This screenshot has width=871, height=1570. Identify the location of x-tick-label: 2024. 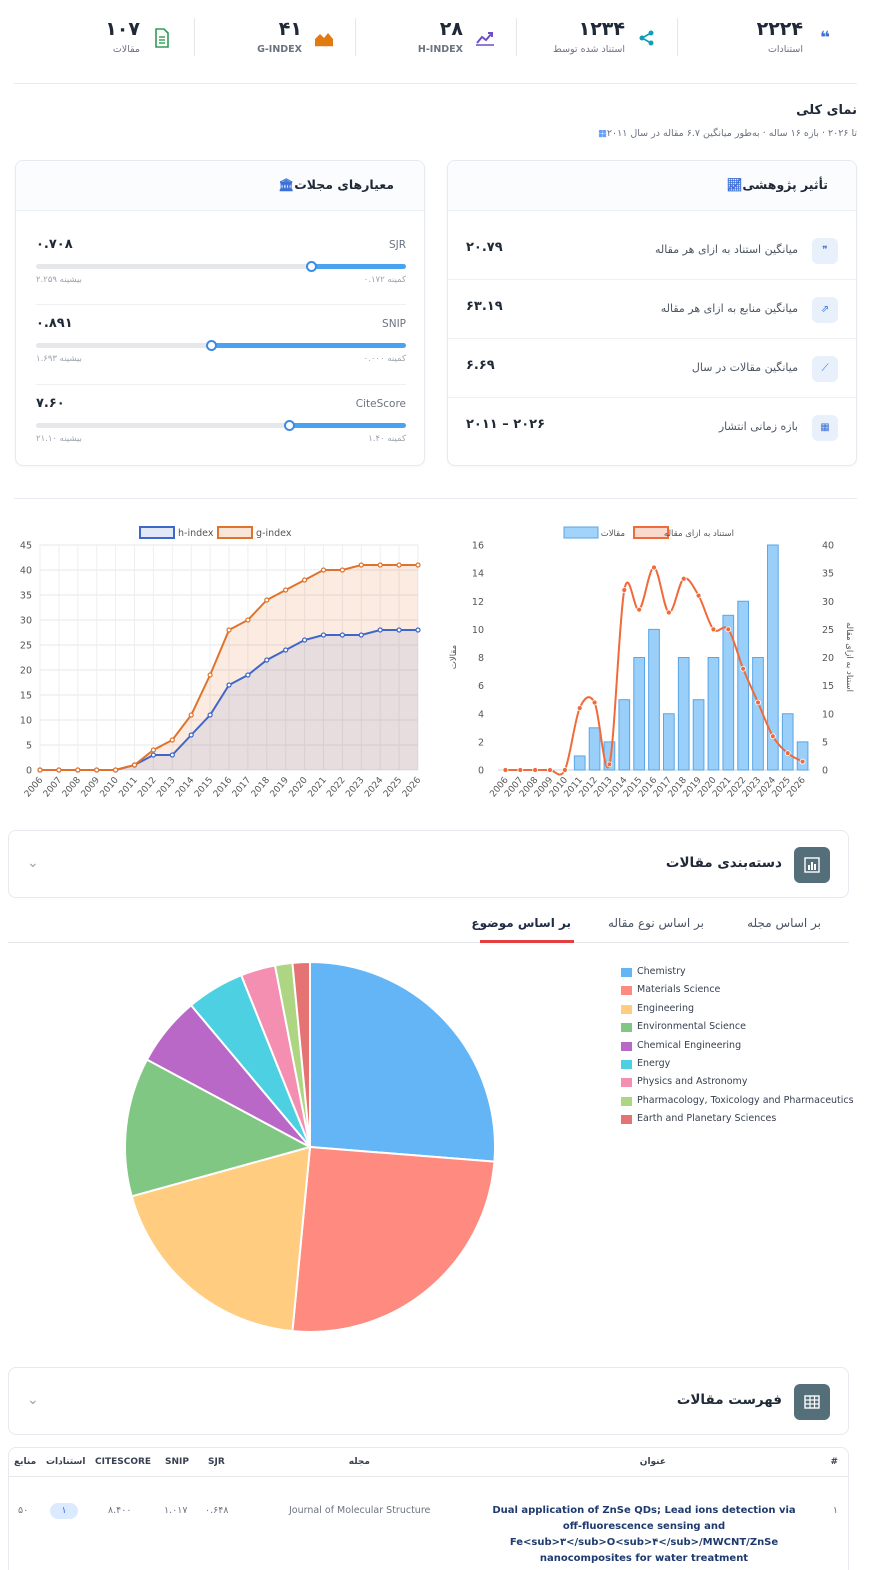
(374, 787).